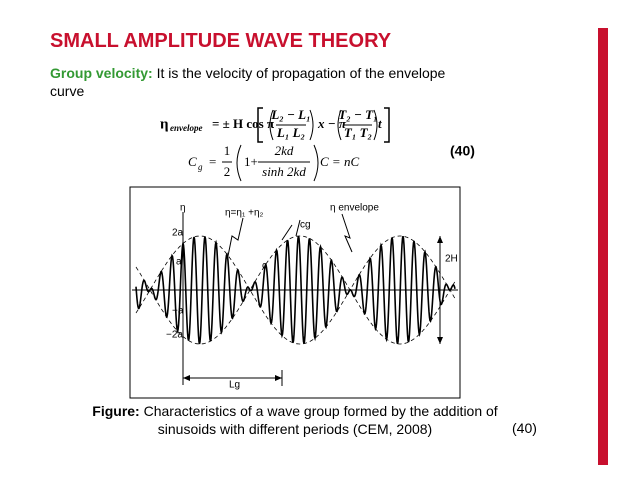  I want to click on equation-number: (40), so click(462, 151).